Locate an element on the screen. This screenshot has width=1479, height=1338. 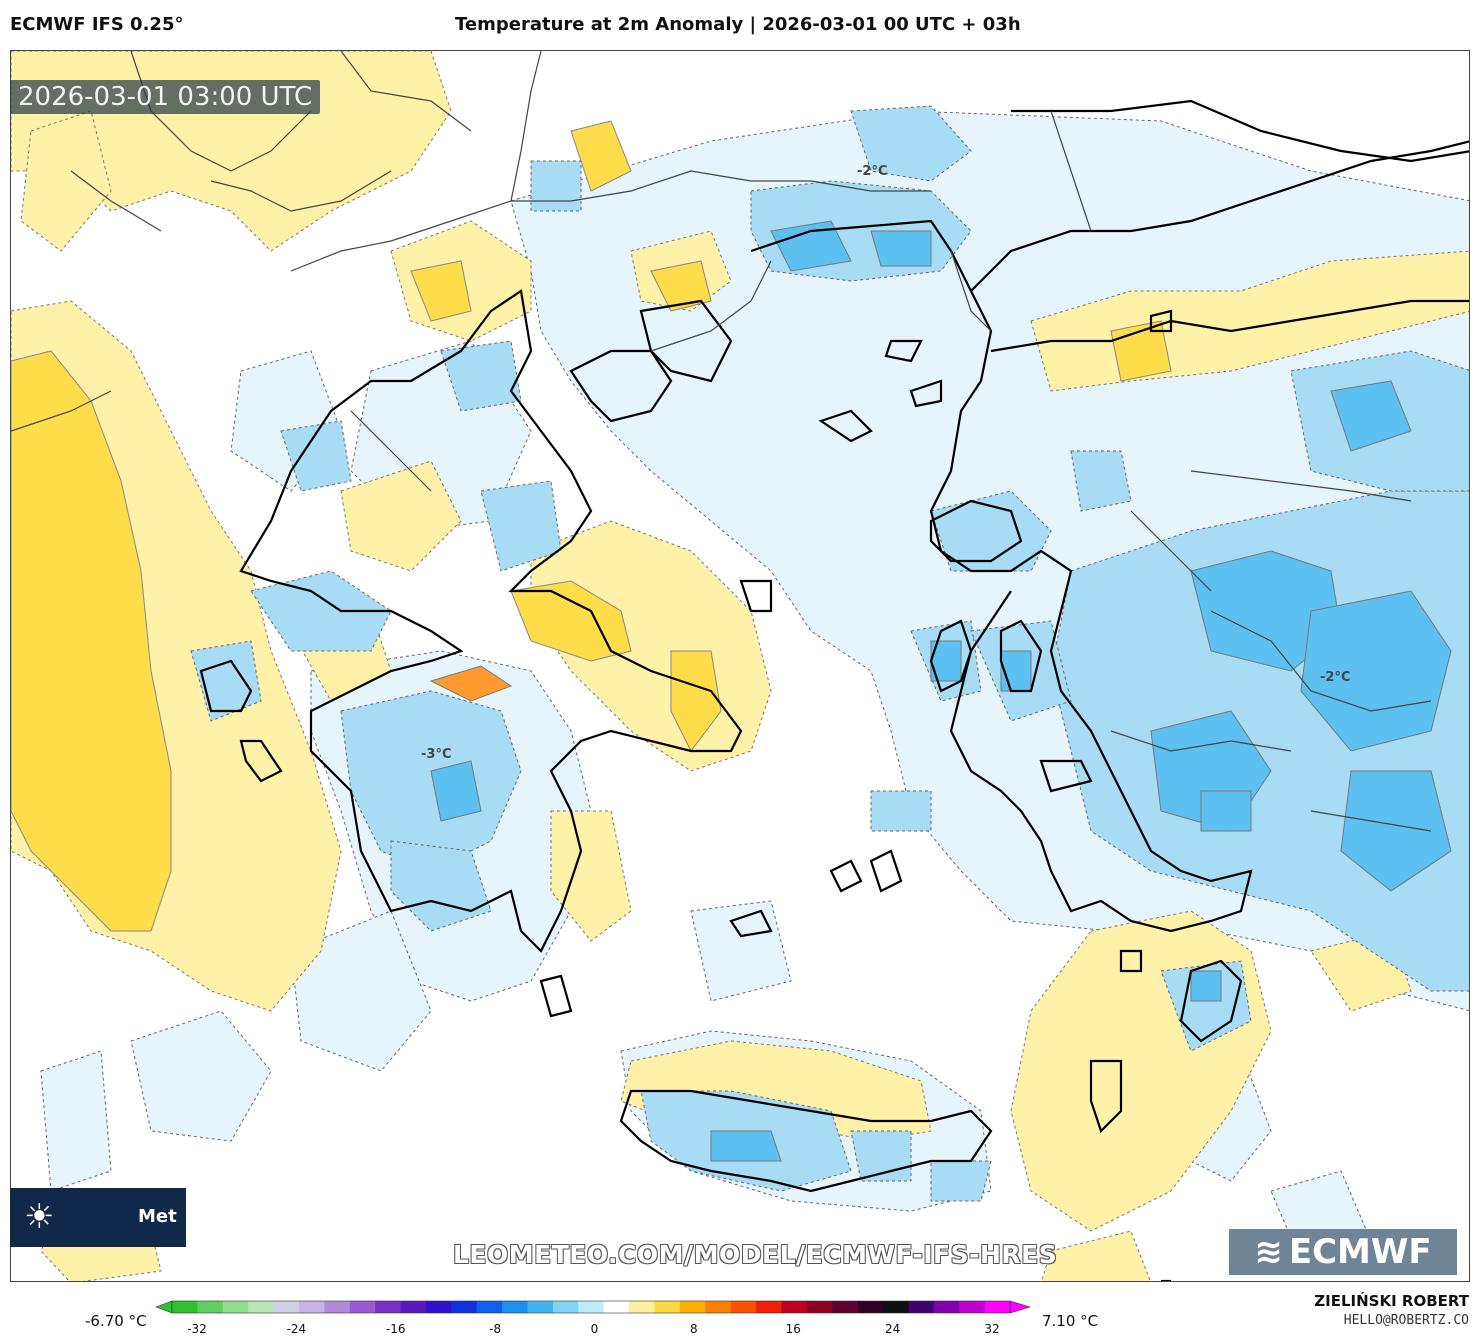
colorbar-tick-label: -16 is located at coordinates (395, 1329).